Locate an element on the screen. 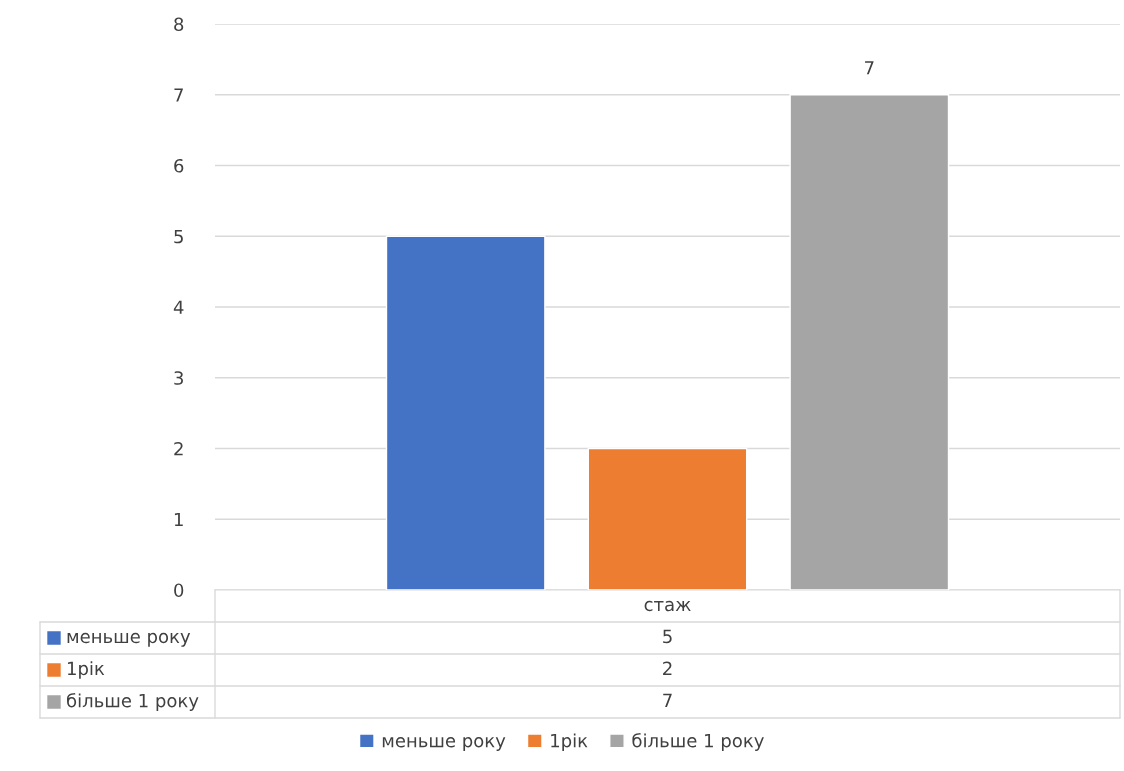 The image size is (1124, 771). y-tick-label: 3 is located at coordinates (178, 378).